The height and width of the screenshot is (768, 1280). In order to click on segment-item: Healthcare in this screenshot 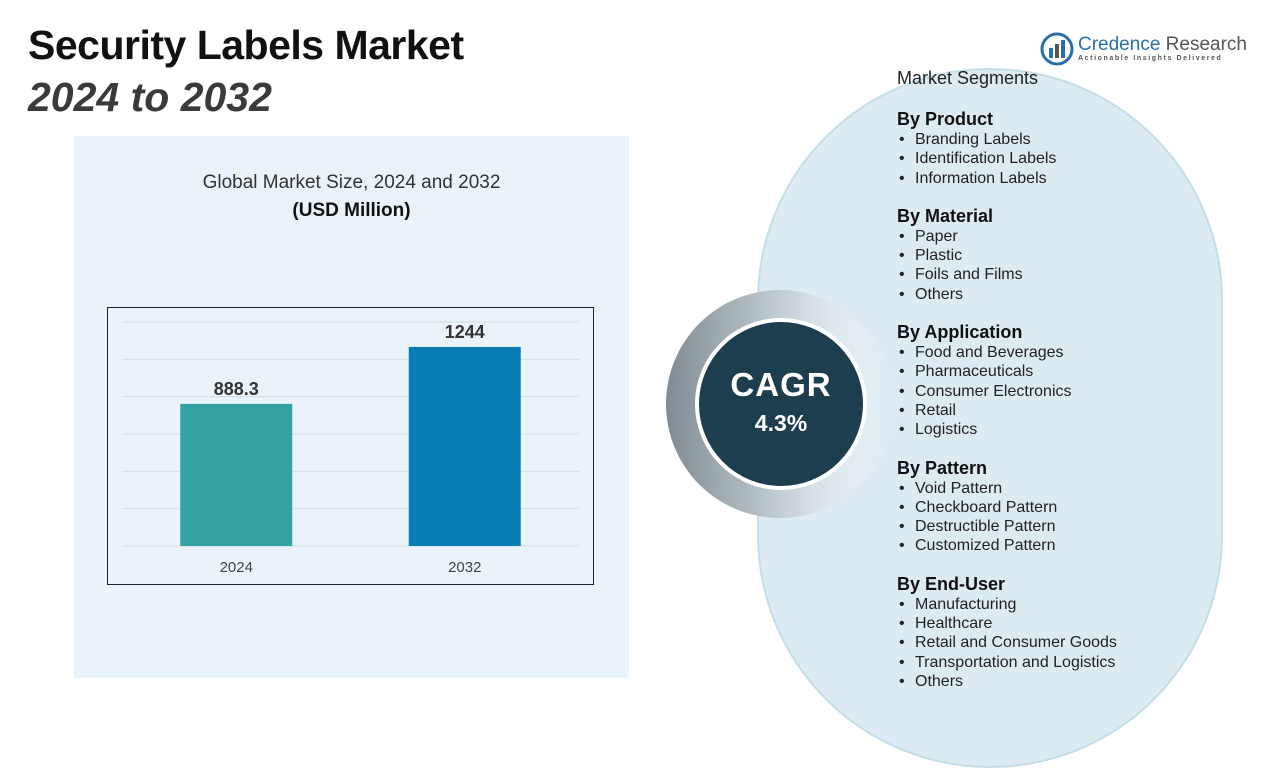, I will do `click(1057, 624)`.